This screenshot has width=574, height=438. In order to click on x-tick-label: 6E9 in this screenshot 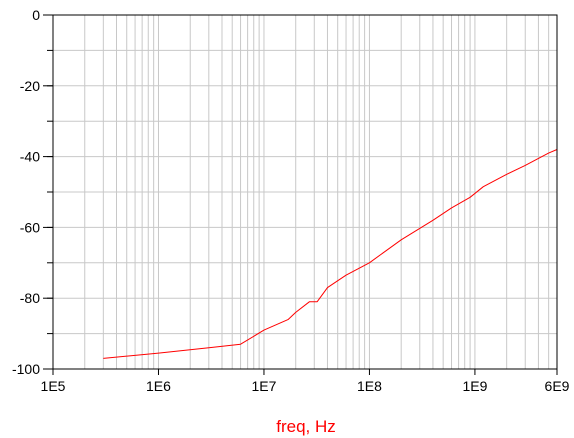, I will do `click(557, 386)`.